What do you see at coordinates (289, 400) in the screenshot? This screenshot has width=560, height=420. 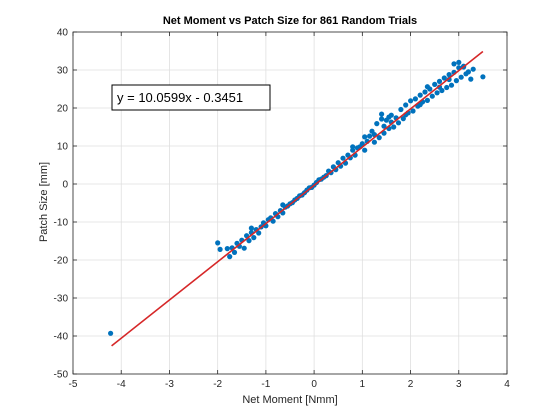 I see `x-axis-label: Net Moment [Nmm]` at bounding box center [289, 400].